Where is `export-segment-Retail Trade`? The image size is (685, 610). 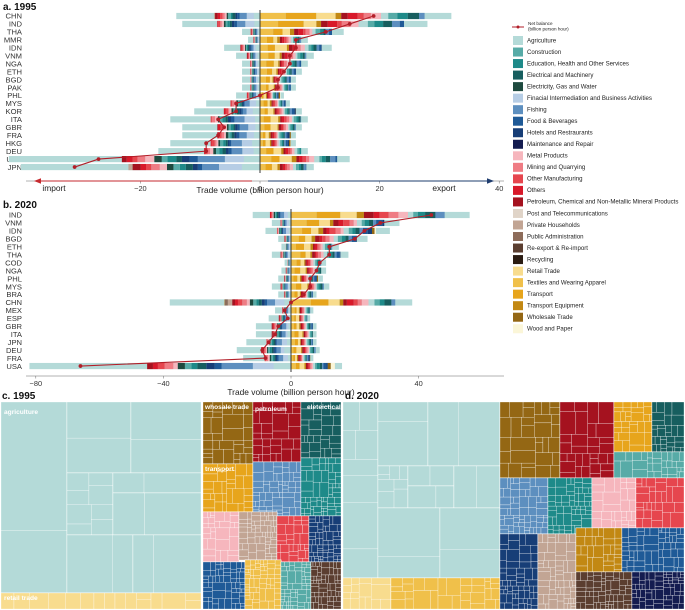
export-segment-Retail Trade is located at coordinates (298, 326).